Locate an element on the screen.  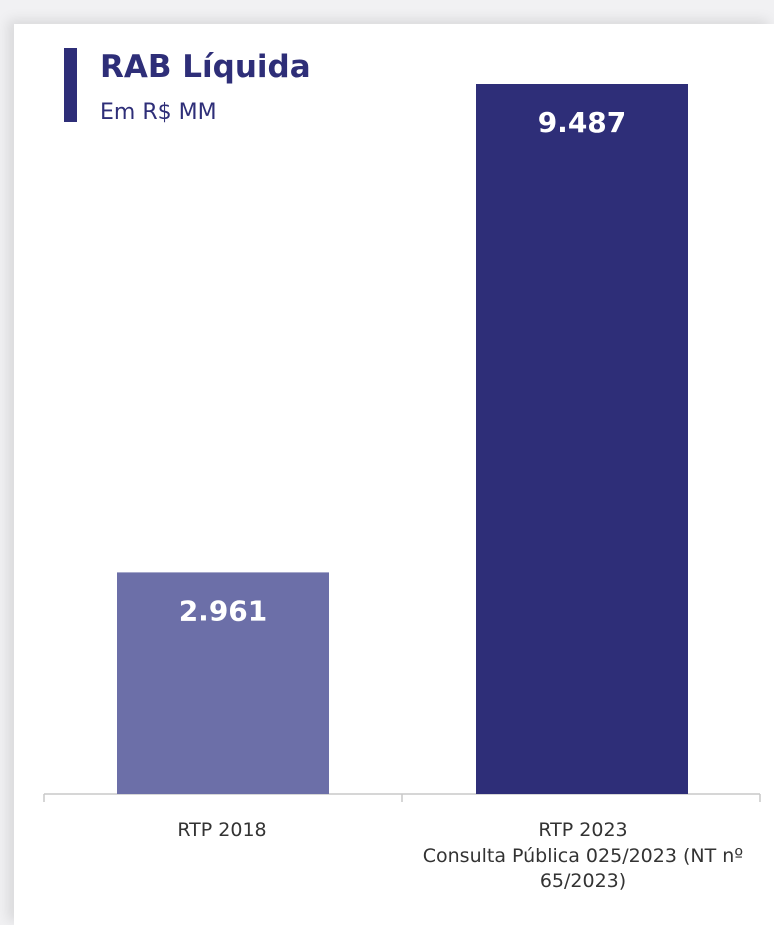
bar-value-label: 2.961 is located at coordinates (223, 610).